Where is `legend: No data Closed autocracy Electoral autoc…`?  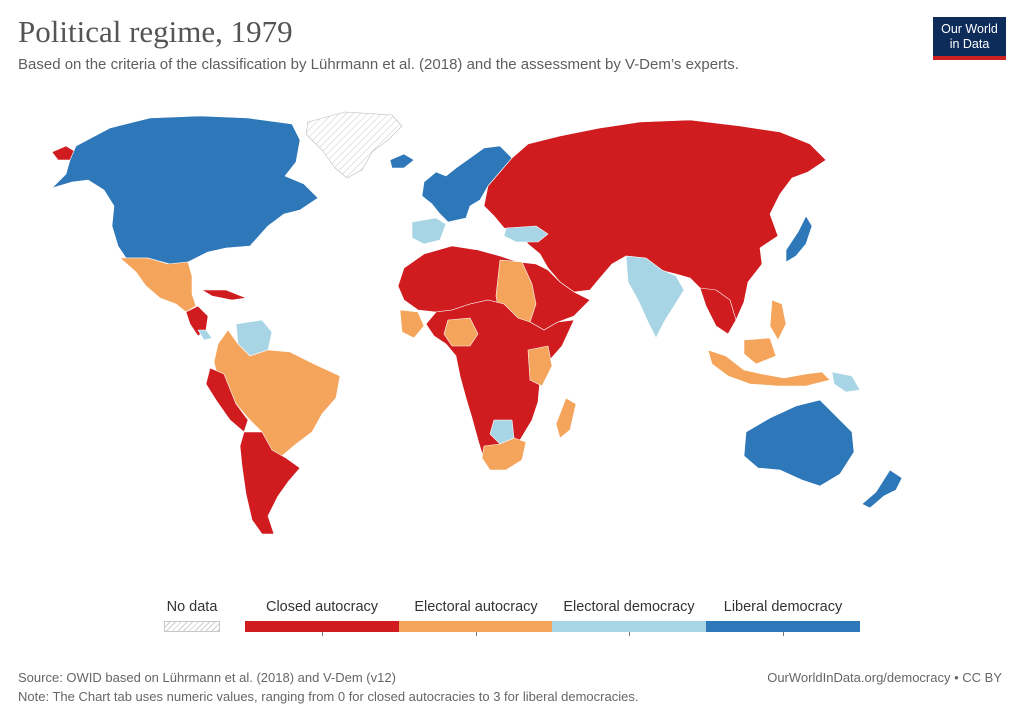
legend: No data Closed autocracy Electoral autoc… is located at coordinates (512, 617).